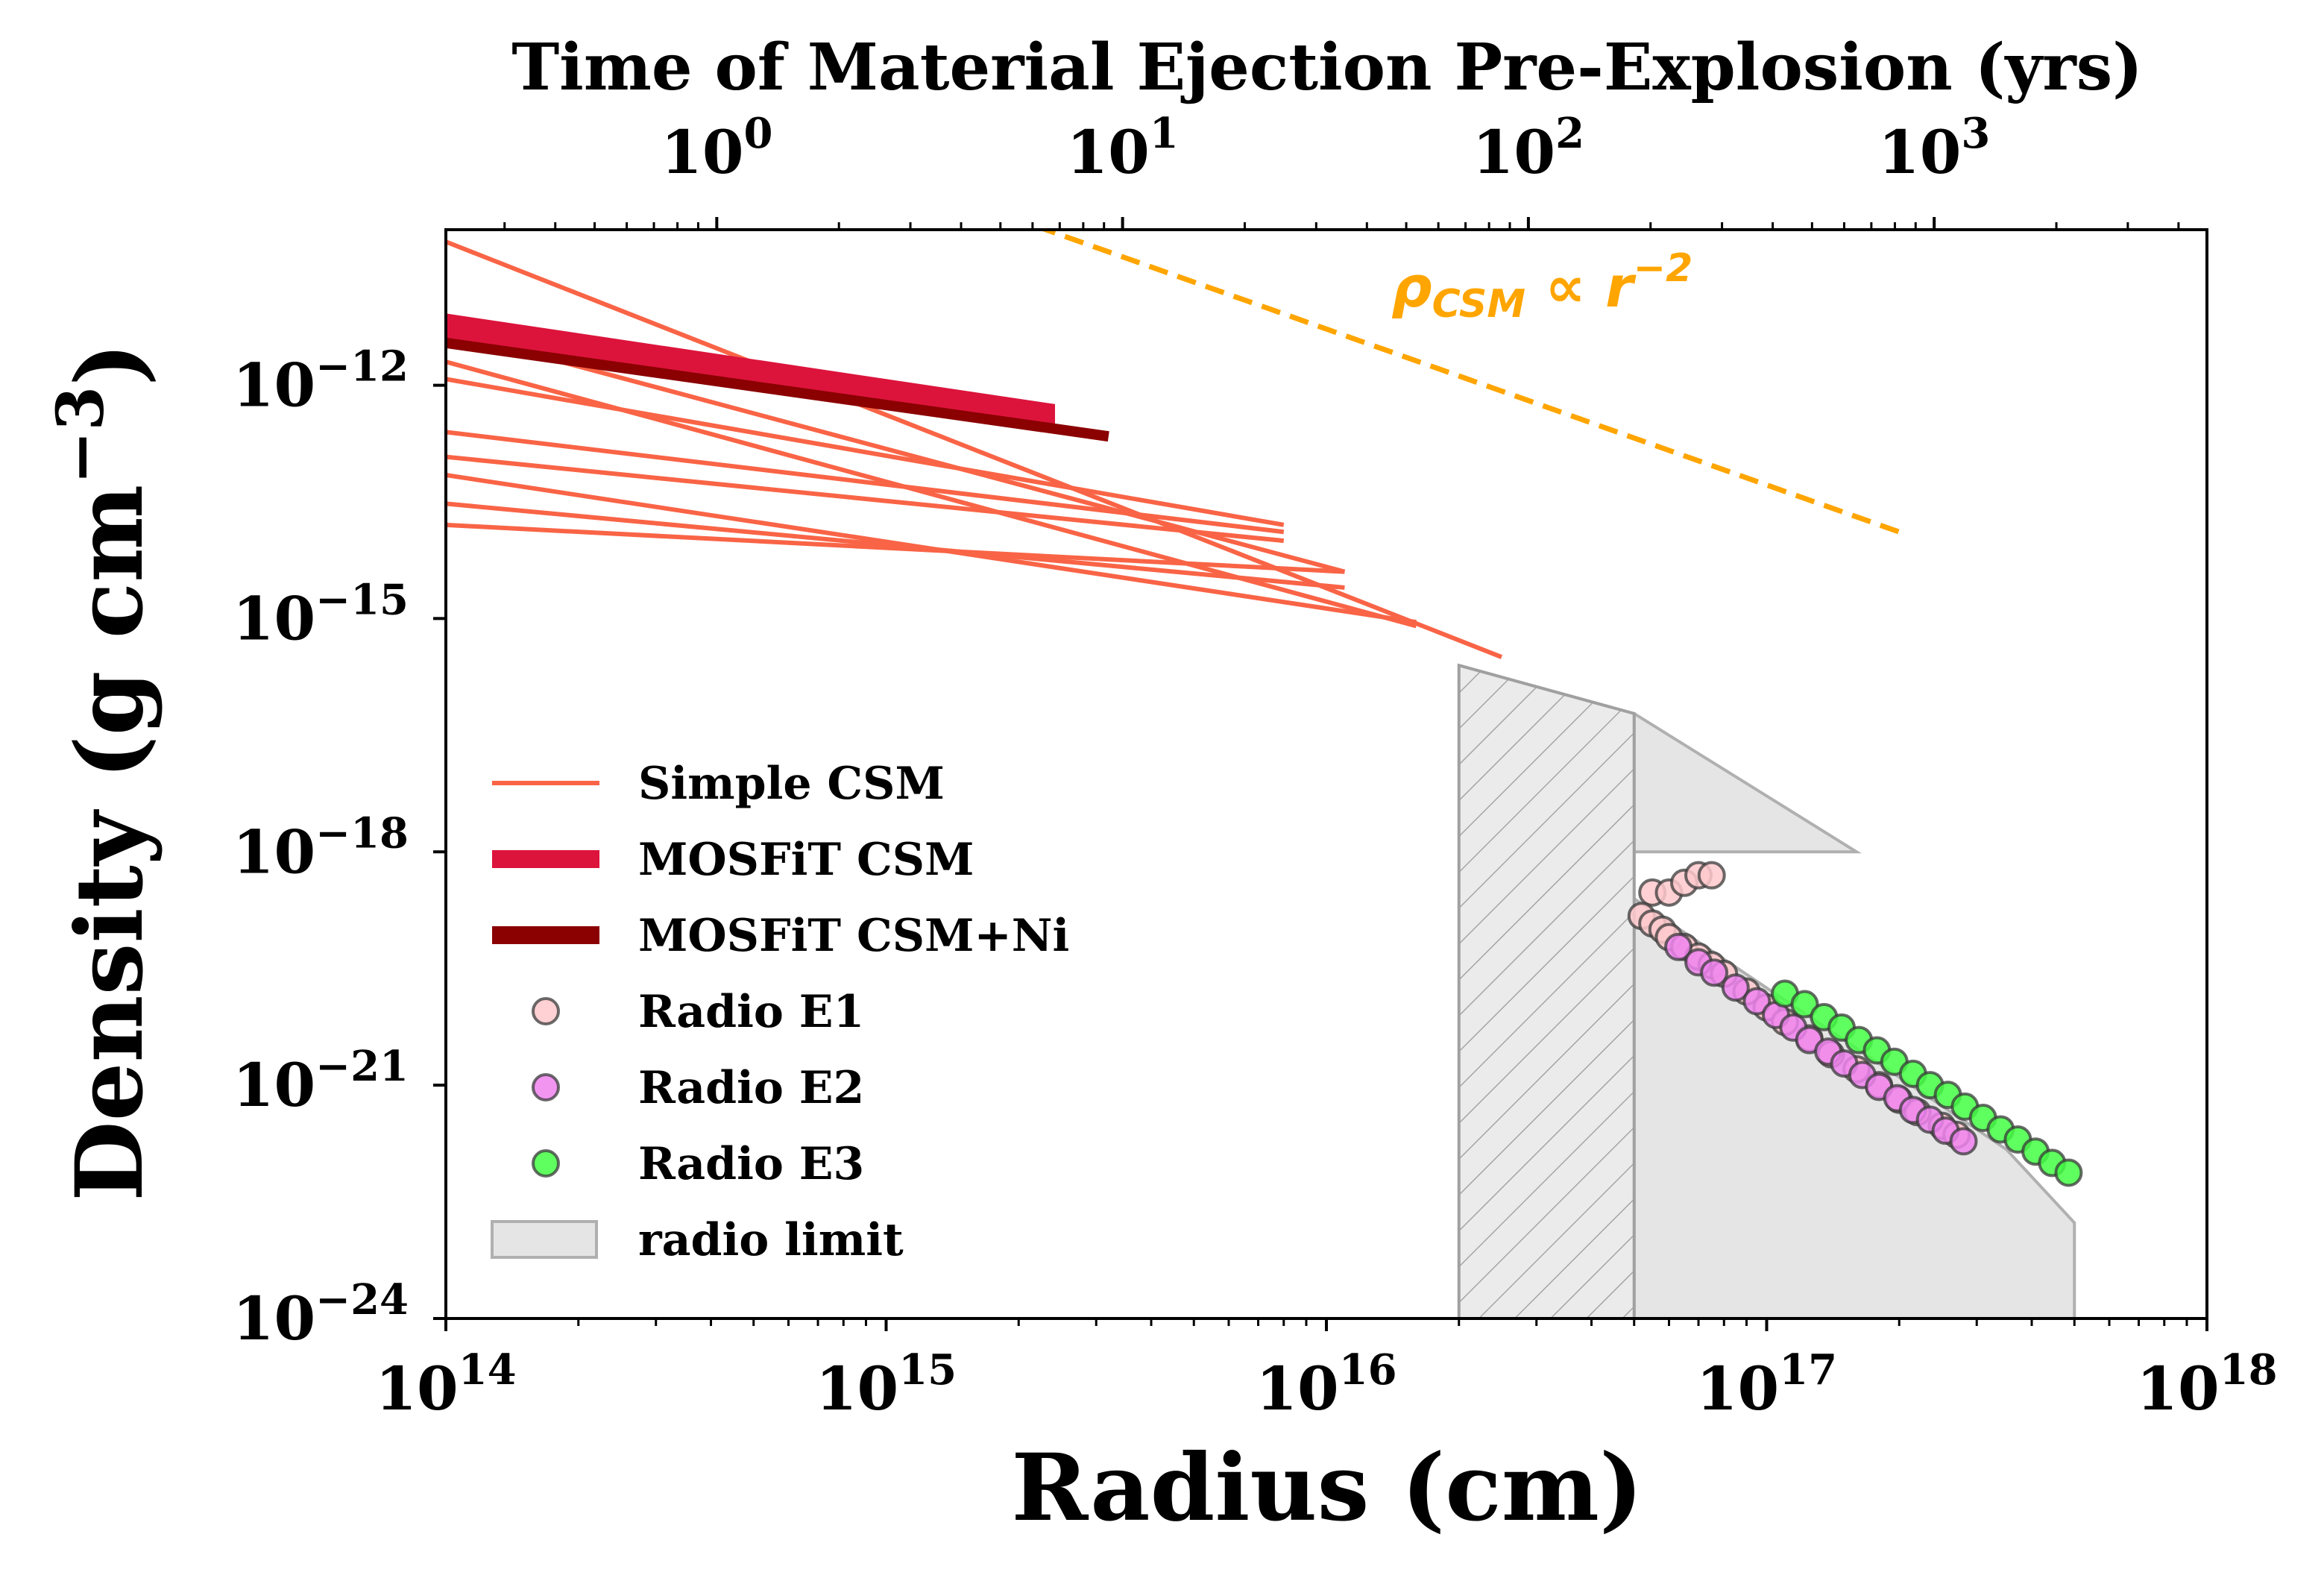 The image size is (2324, 1581). Describe the element at coordinates (1469, 382) in the screenshot. I see `reference-r-minus-2-line` at that location.